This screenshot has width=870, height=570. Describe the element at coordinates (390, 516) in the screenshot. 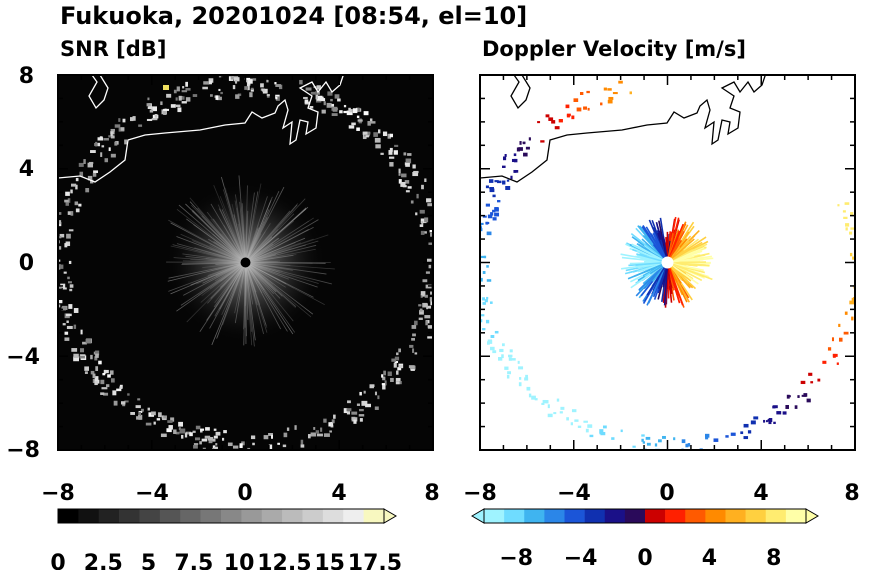

I see `colorbar-extend-max` at that location.